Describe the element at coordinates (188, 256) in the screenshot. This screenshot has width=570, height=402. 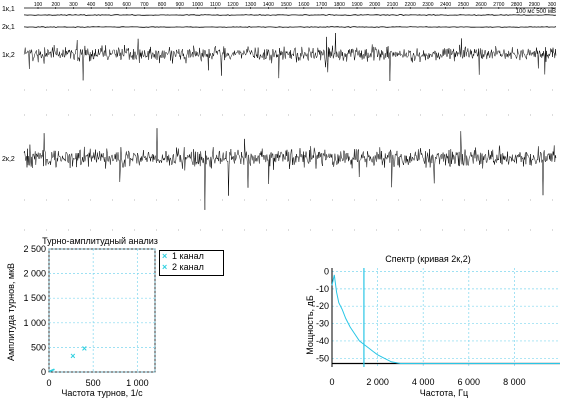
I see `legend-label: 1 канал` at that location.